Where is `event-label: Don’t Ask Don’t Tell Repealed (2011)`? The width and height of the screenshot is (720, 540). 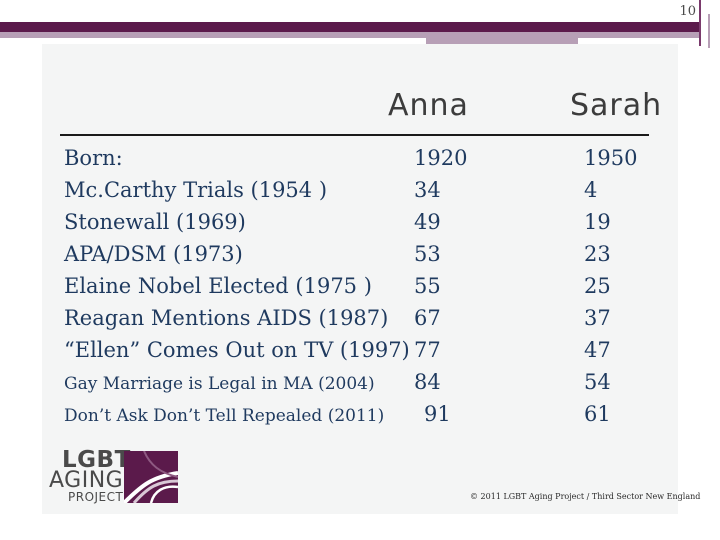 event-label: Don’t Ask Don’t Tell Repealed (2011) is located at coordinates (224, 416).